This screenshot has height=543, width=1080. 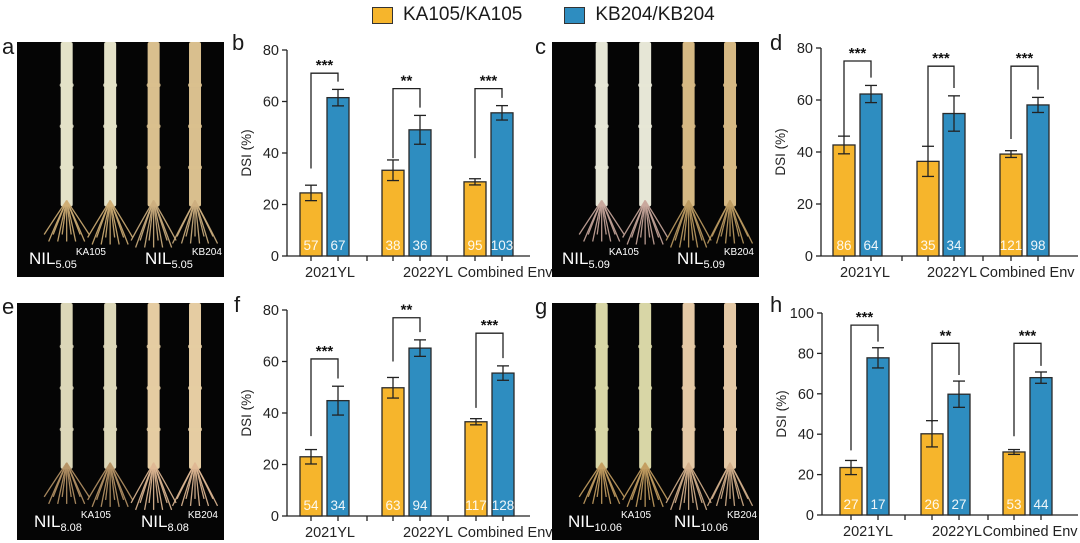 What do you see at coordinates (599, 265) in the screenshot?
I see `nil-sub: 5.09` at bounding box center [599, 265].